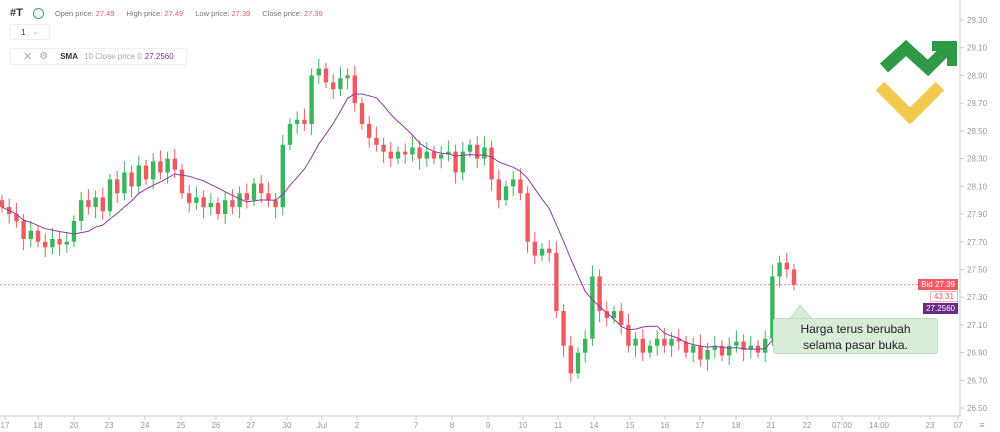 This screenshot has width=1000, height=432. I want to click on x-tick-label: 2, so click(357, 425).